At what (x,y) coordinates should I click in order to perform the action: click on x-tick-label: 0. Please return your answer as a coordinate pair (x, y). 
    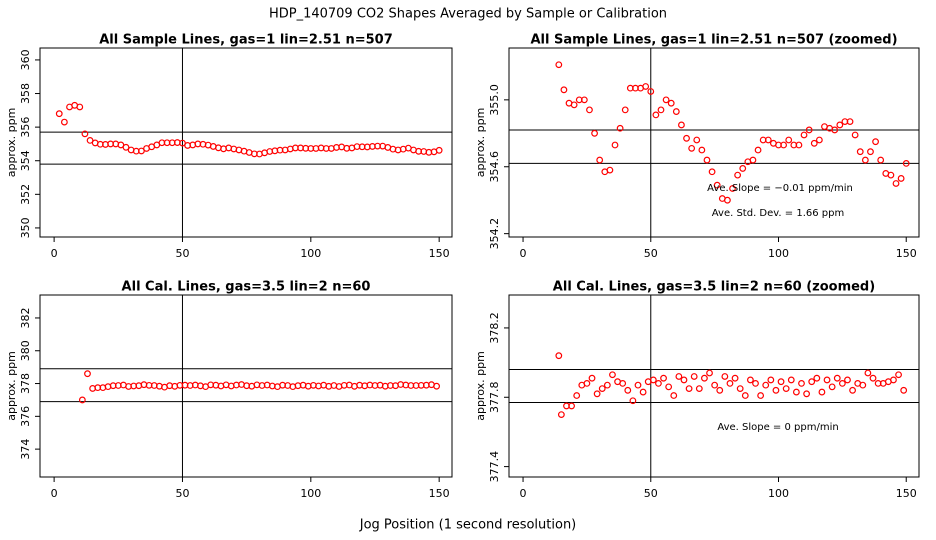
    Looking at the image, I should click on (523, 493).